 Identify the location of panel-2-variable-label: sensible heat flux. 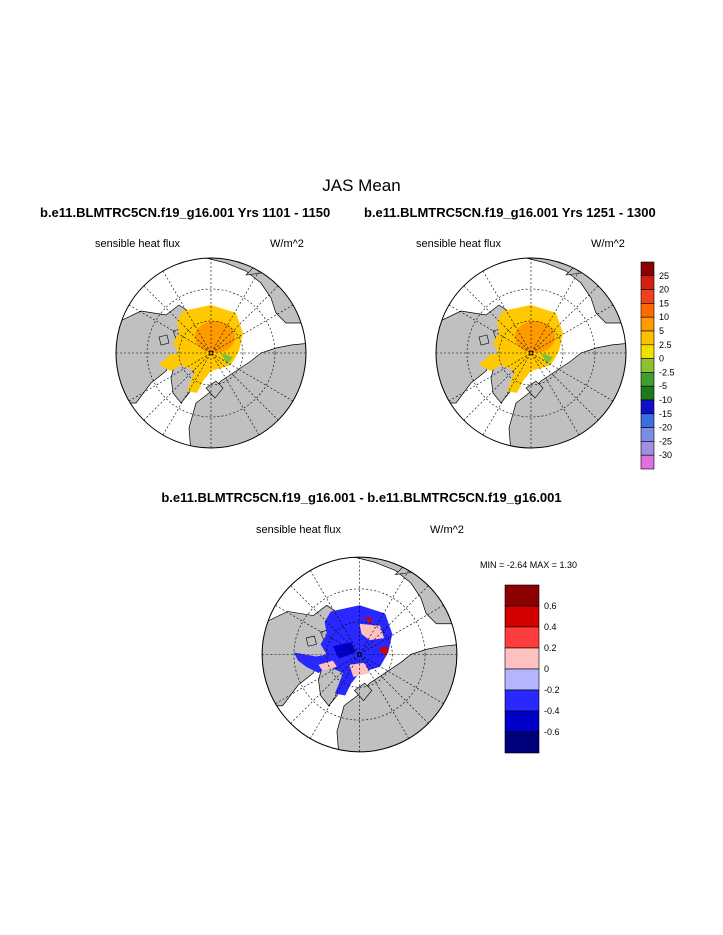
(458, 244).